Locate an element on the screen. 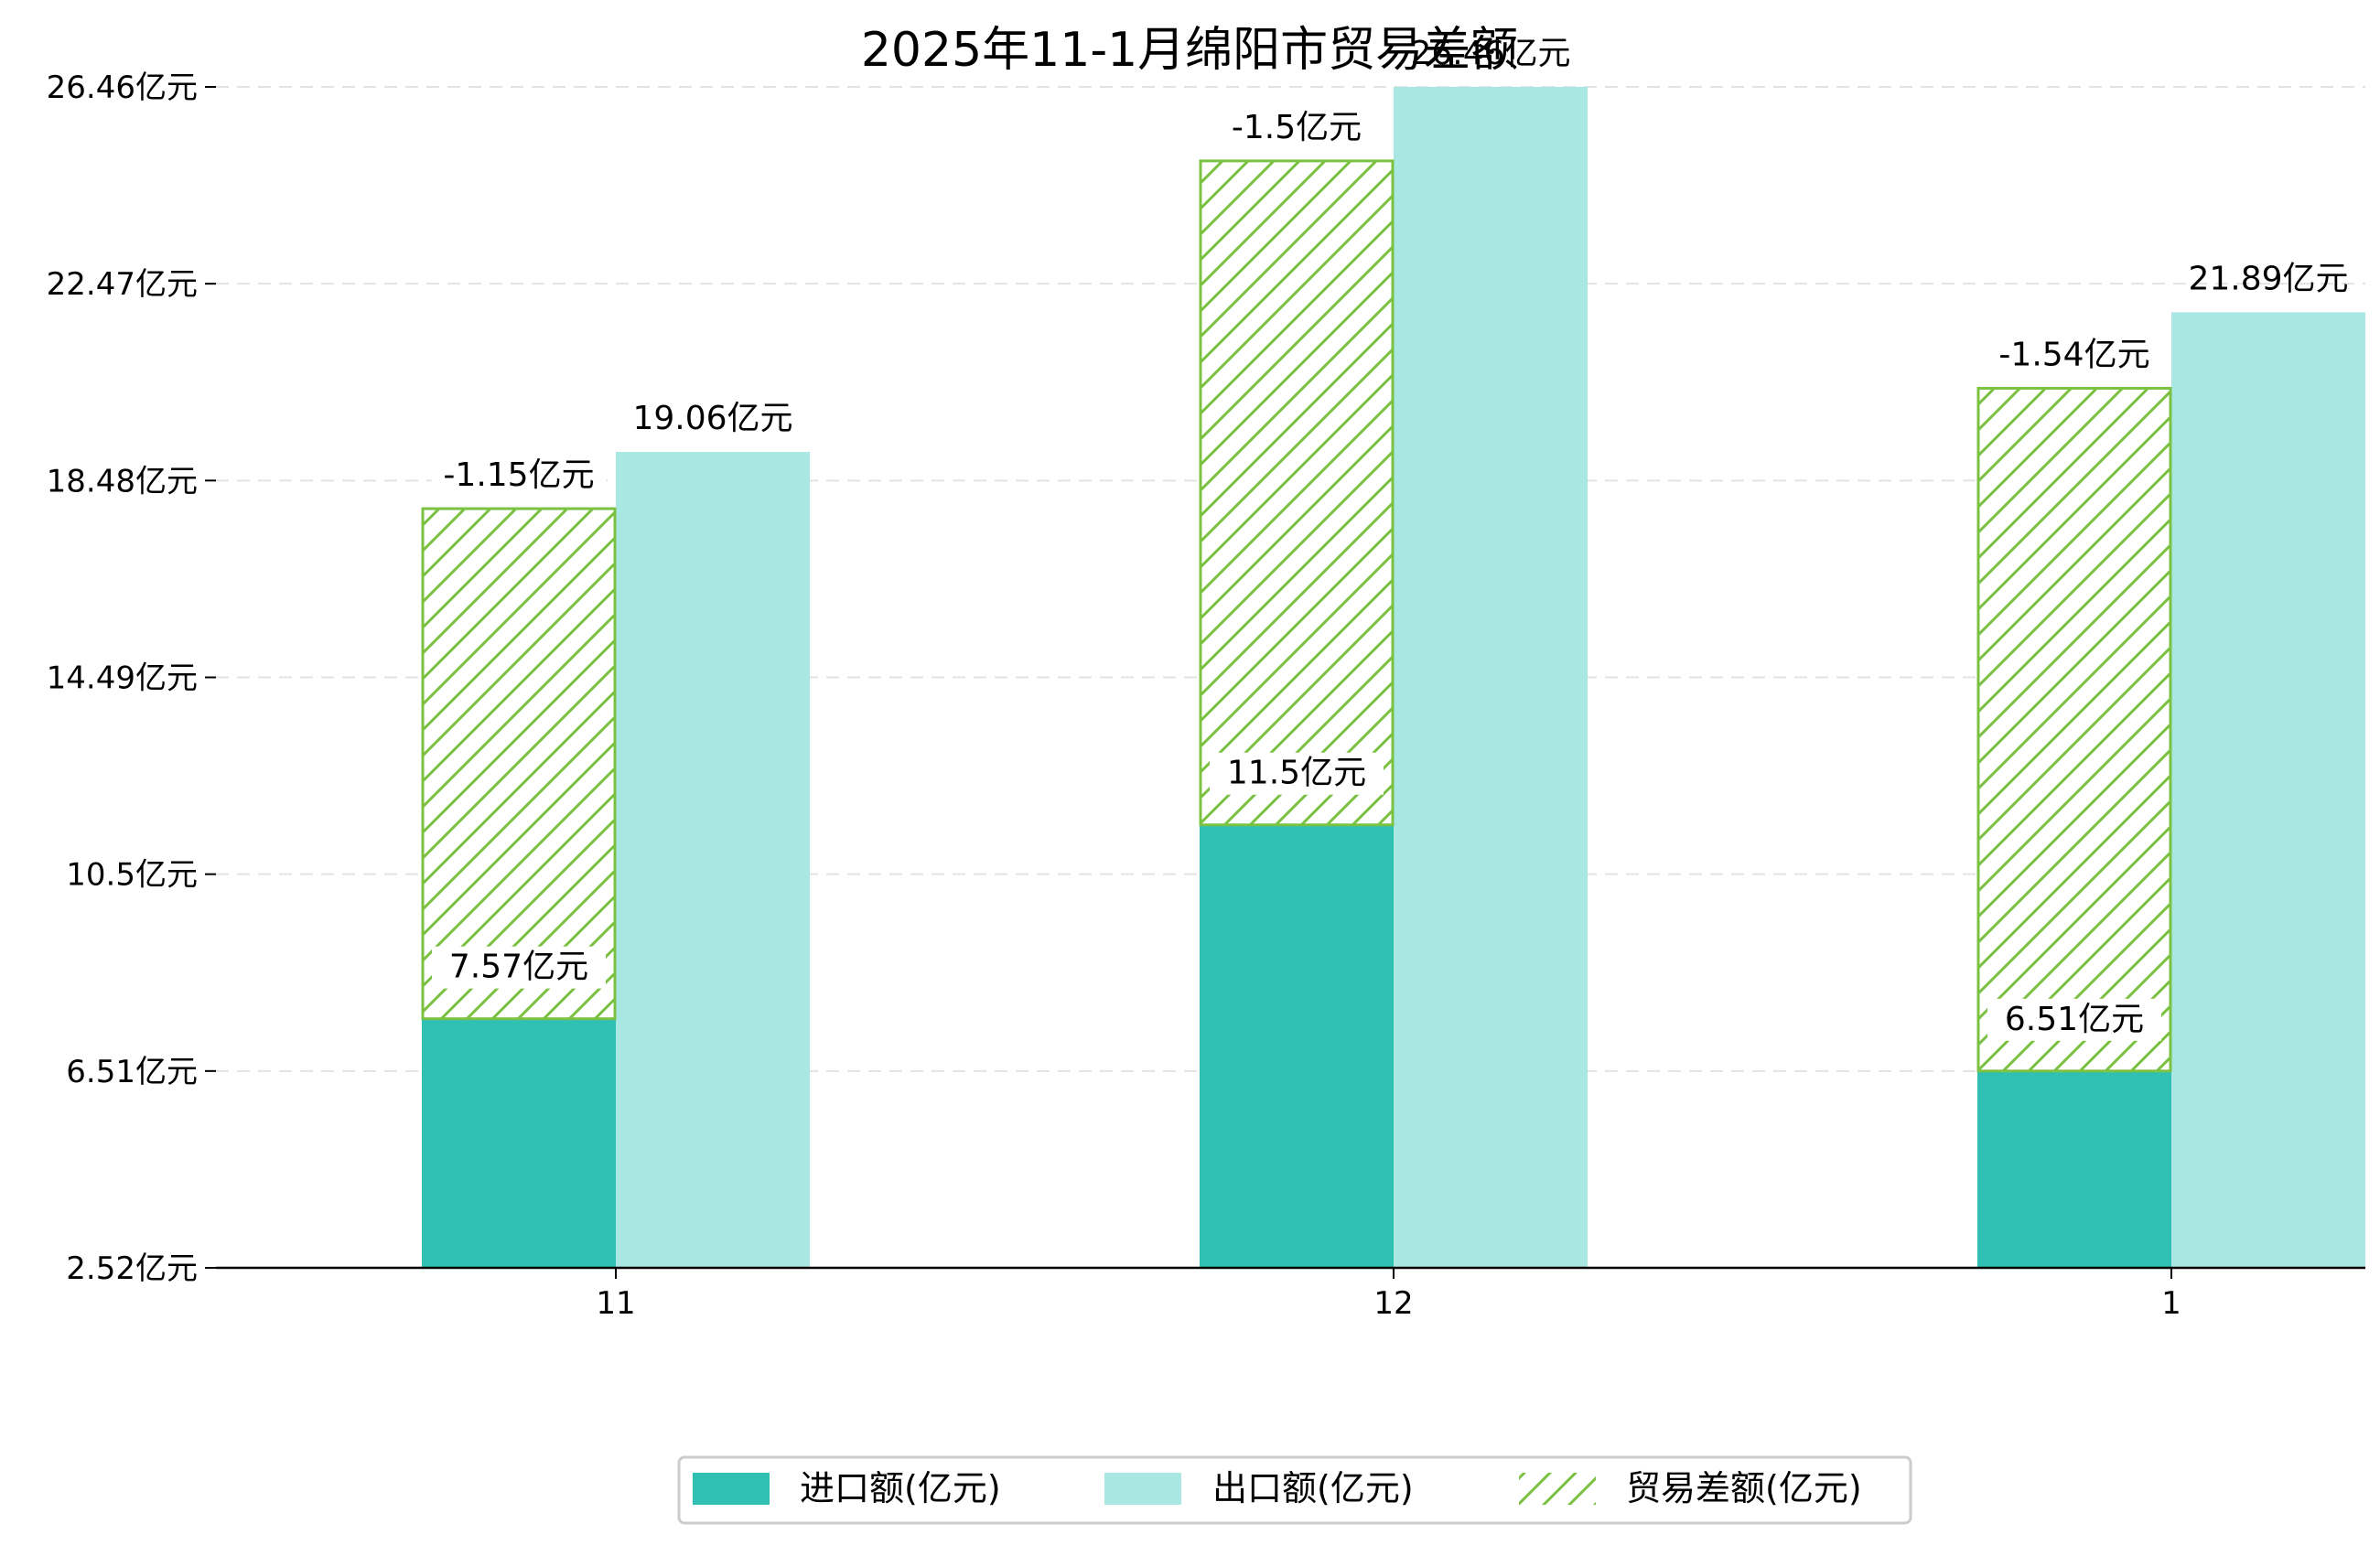 The height and width of the screenshot is (1545, 2380). legend-swatch-exports is located at coordinates (1142, 1489).